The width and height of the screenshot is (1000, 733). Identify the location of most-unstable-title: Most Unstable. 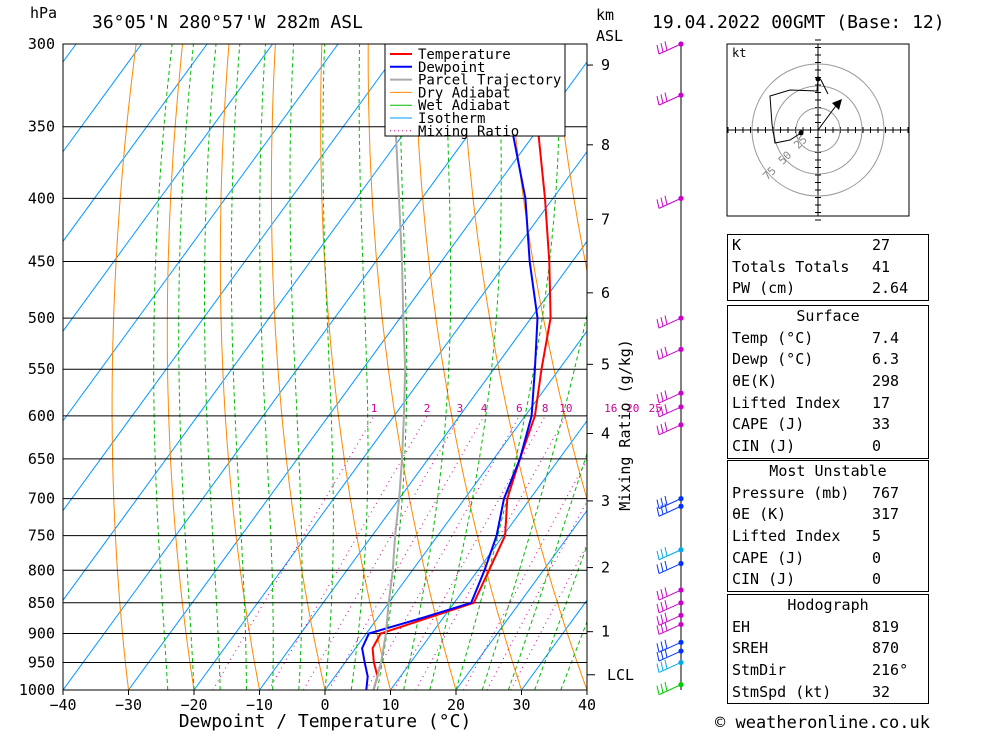
(828, 471).